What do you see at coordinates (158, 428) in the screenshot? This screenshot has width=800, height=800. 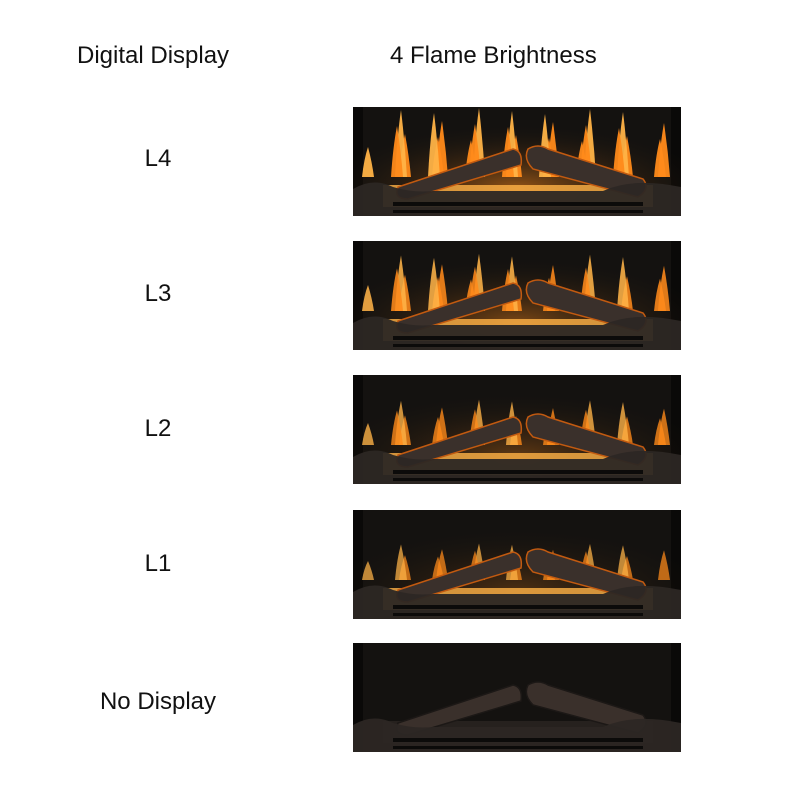 I see `level-label-l2: L2` at bounding box center [158, 428].